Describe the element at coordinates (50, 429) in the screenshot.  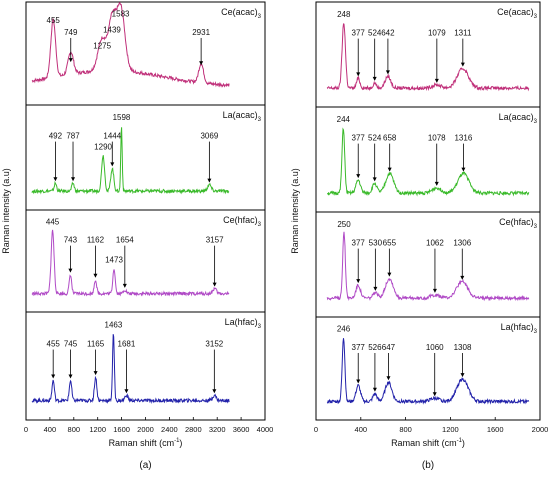
I see `x-tick-label-0-1: 400` at that location.